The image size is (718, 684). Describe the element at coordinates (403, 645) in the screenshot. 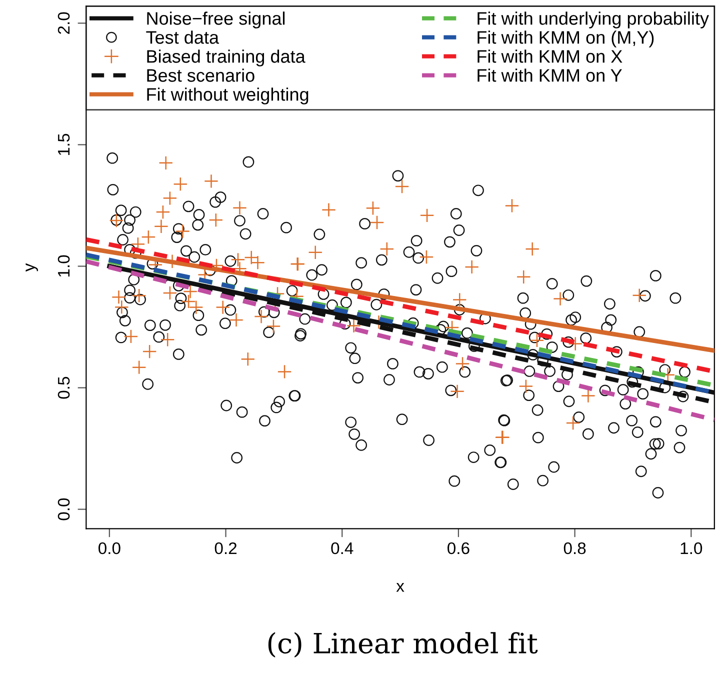

I see `text: (c) Linear model fit` at that location.